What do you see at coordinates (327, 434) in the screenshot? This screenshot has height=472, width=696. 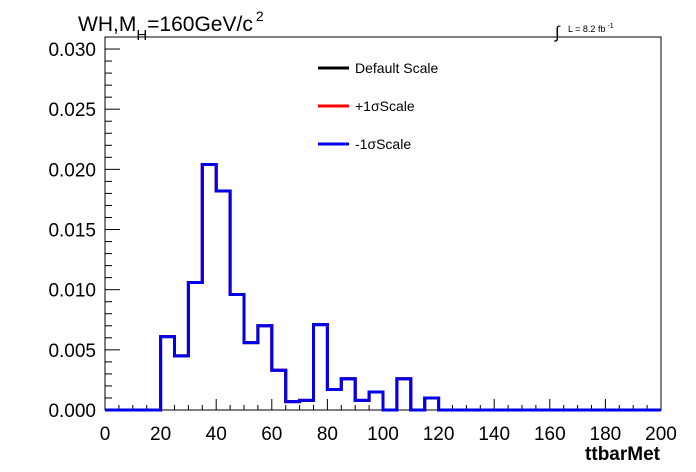 I see `x-tick-label: 80` at bounding box center [327, 434].